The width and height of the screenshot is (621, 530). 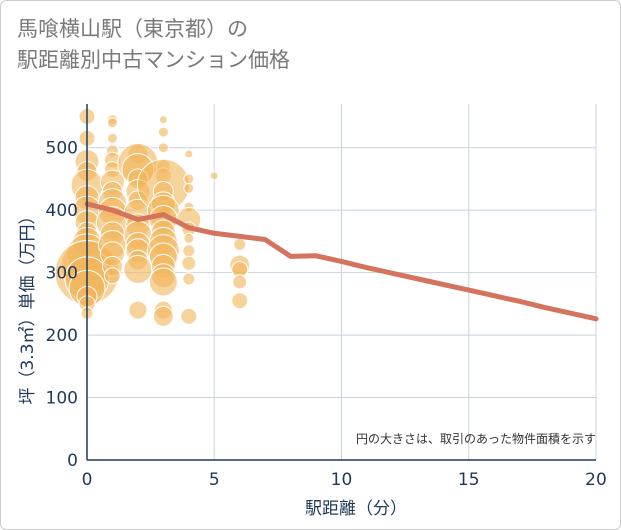 I want to click on chart-title-line-1: 馬喰横山駅（東京都）の, so click(x=132, y=29).